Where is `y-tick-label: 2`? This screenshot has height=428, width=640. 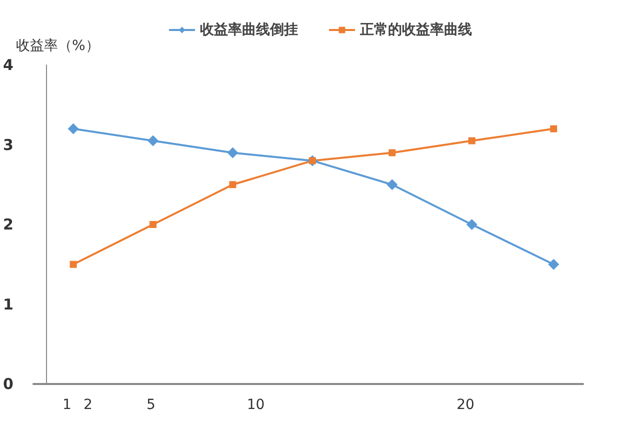
y-tick-label: 2 is located at coordinates (8, 225).